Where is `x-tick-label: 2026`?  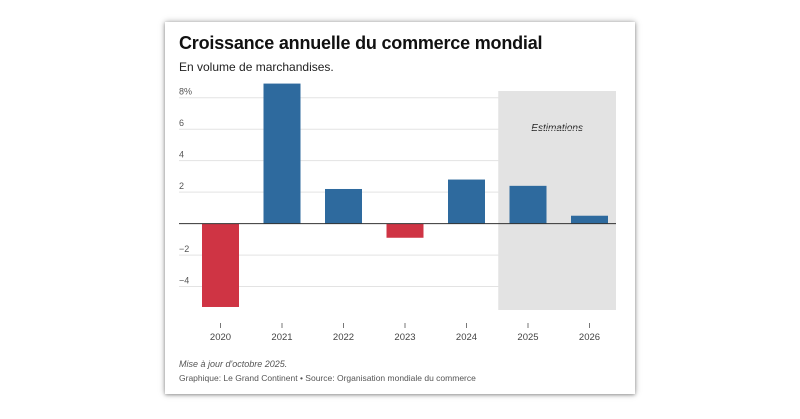 x-tick-label: 2026 is located at coordinates (589, 337).